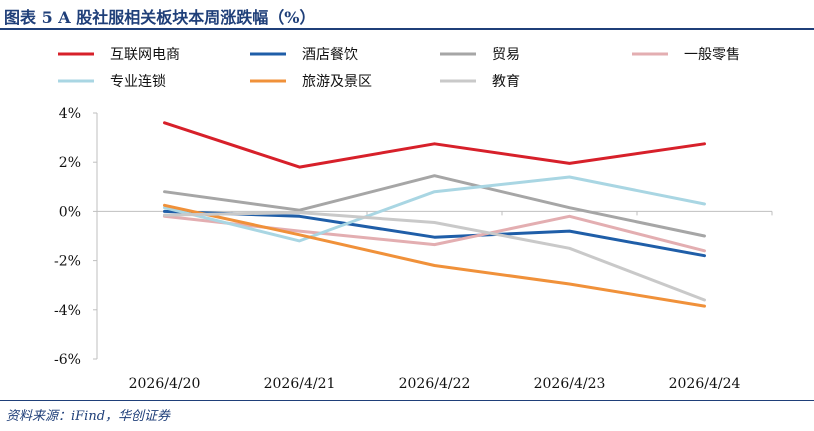  What do you see at coordinates (300, 384) in the screenshot?
I see `x-tick-label: 2026/4/21` at bounding box center [300, 384].